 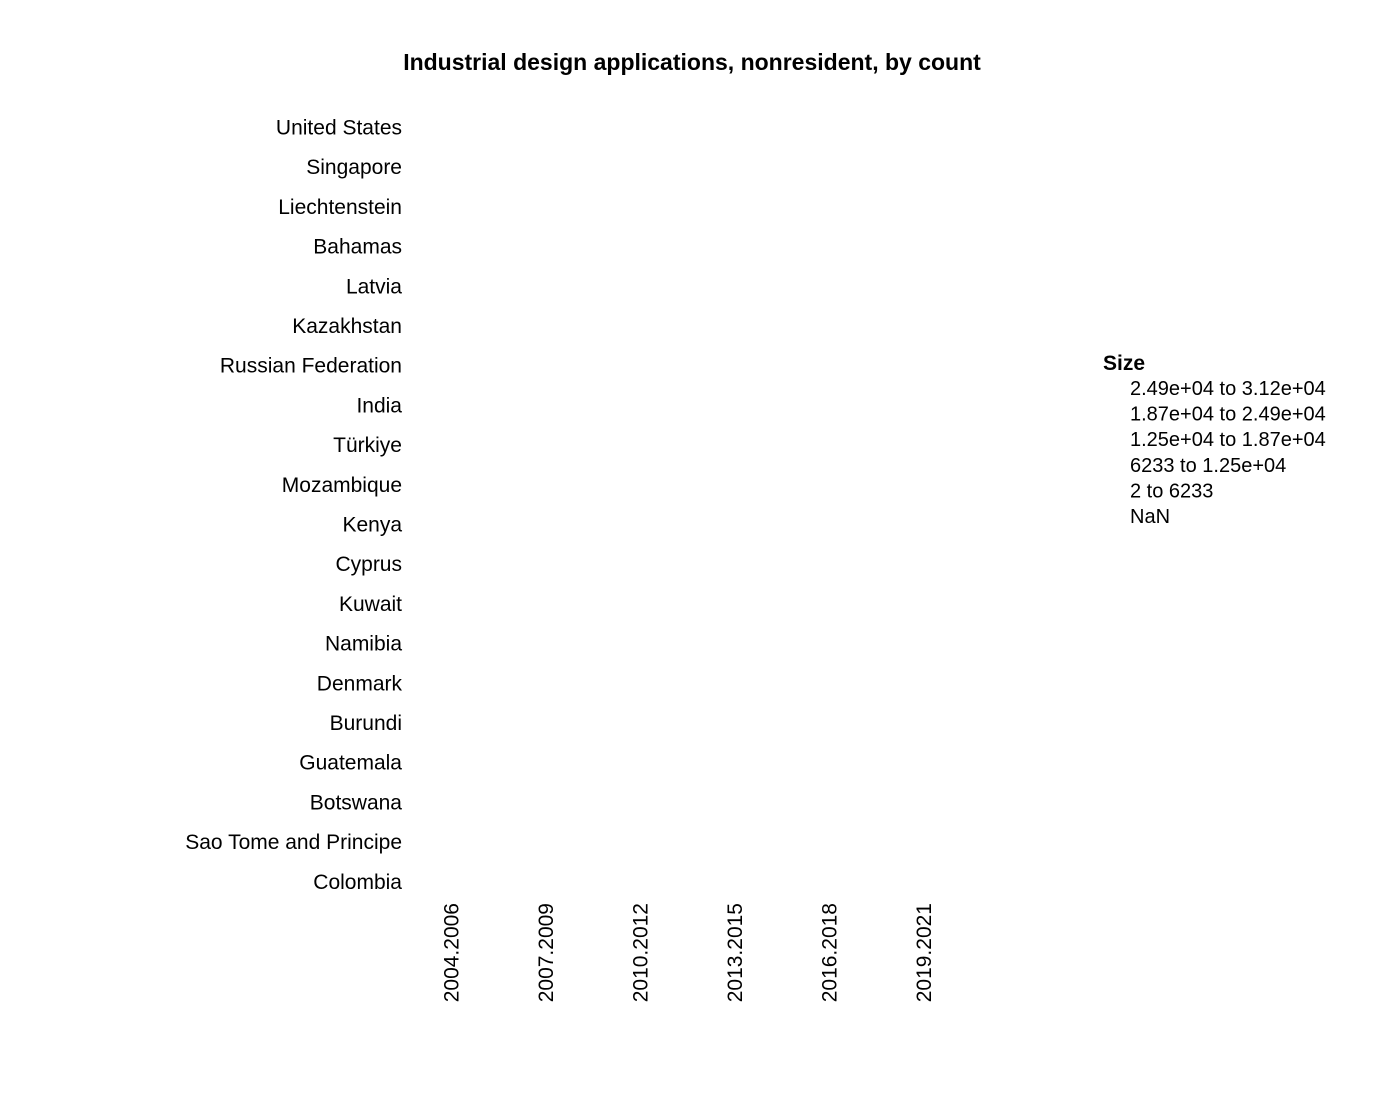 What do you see at coordinates (350, 763) in the screenshot?
I see `y-tick-label: Guatemala` at bounding box center [350, 763].